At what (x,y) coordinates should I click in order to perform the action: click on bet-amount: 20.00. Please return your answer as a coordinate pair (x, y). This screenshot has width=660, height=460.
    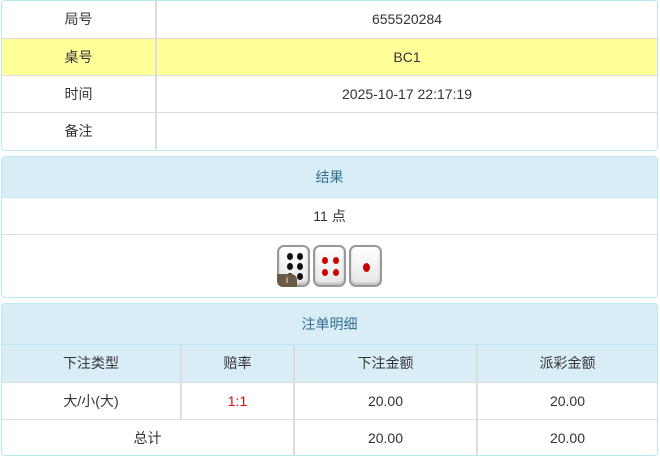
    Looking at the image, I should click on (385, 400).